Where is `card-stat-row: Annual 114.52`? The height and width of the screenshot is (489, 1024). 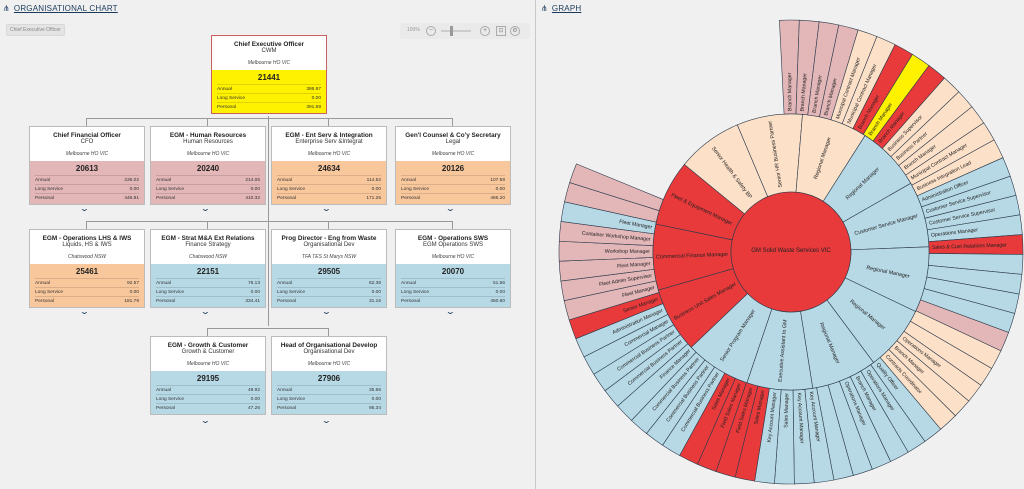 card-stat-row: Annual 114.52 is located at coordinates (329, 179).